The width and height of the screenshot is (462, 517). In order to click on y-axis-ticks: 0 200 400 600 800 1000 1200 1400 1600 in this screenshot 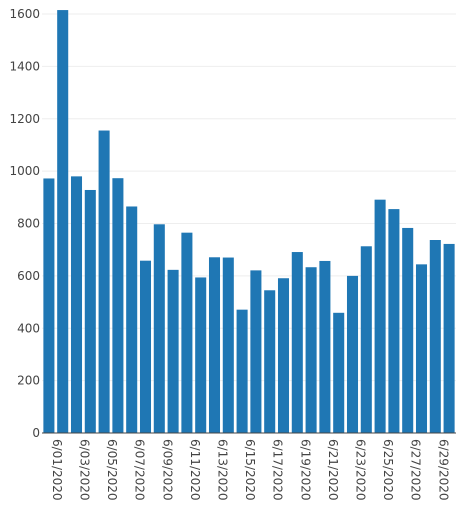, I will do `click(24, 223)`.